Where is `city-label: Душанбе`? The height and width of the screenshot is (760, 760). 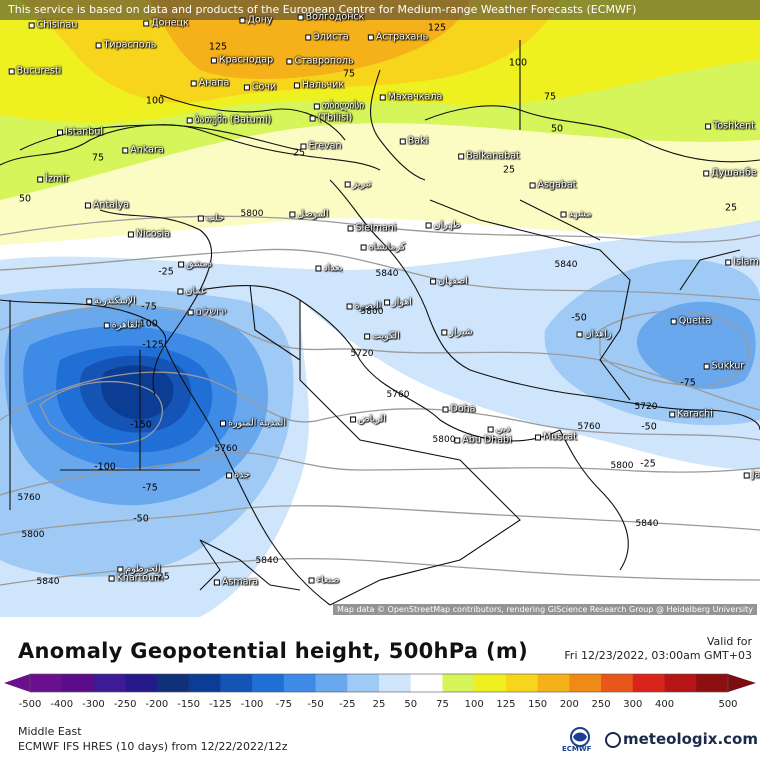
city-label: Душанбе is located at coordinates (729, 173).